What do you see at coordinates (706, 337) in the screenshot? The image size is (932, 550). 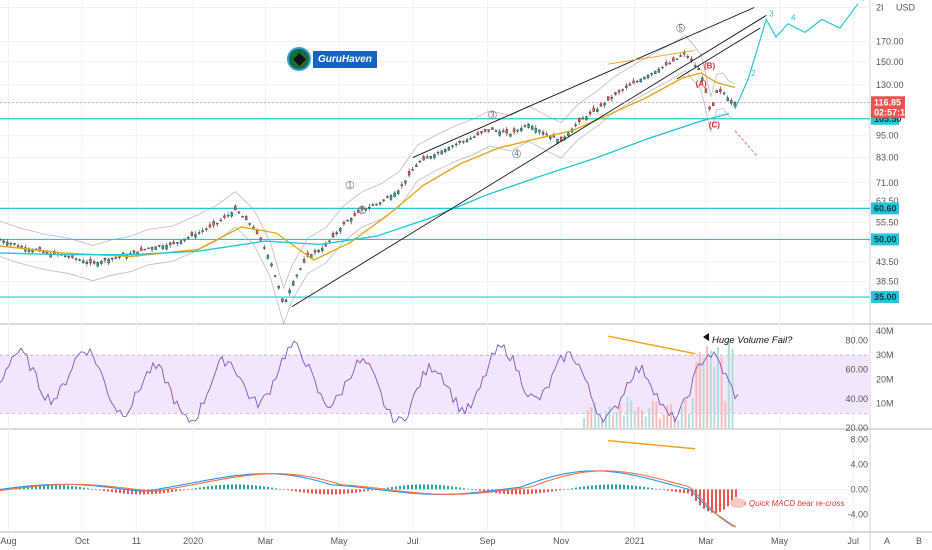 I see `annotation-pointer-icon` at bounding box center [706, 337].